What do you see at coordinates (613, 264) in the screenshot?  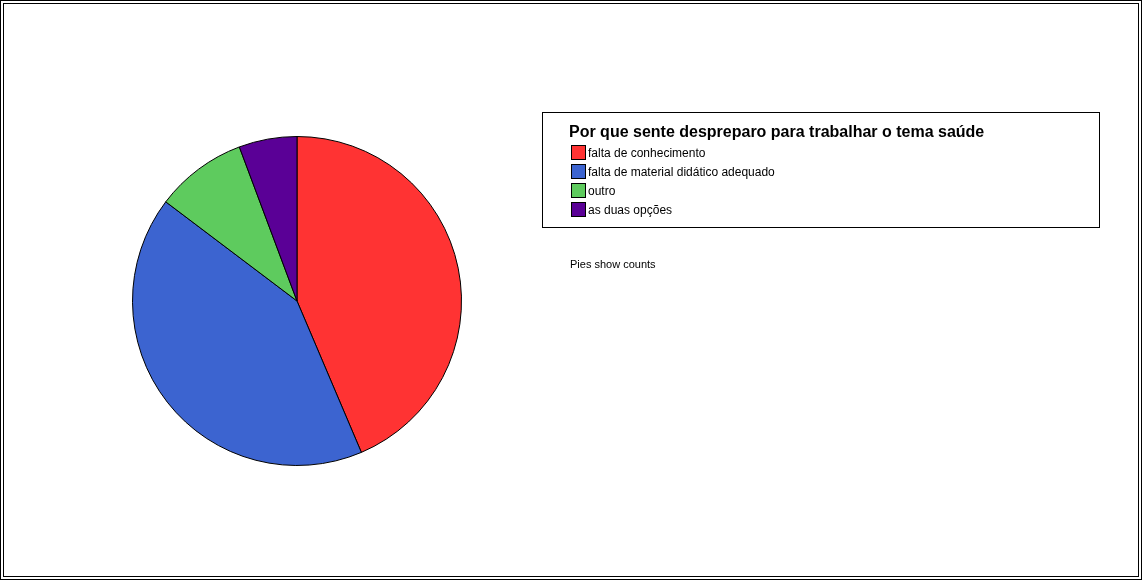 I see `text: Pies show counts` at bounding box center [613, 264].